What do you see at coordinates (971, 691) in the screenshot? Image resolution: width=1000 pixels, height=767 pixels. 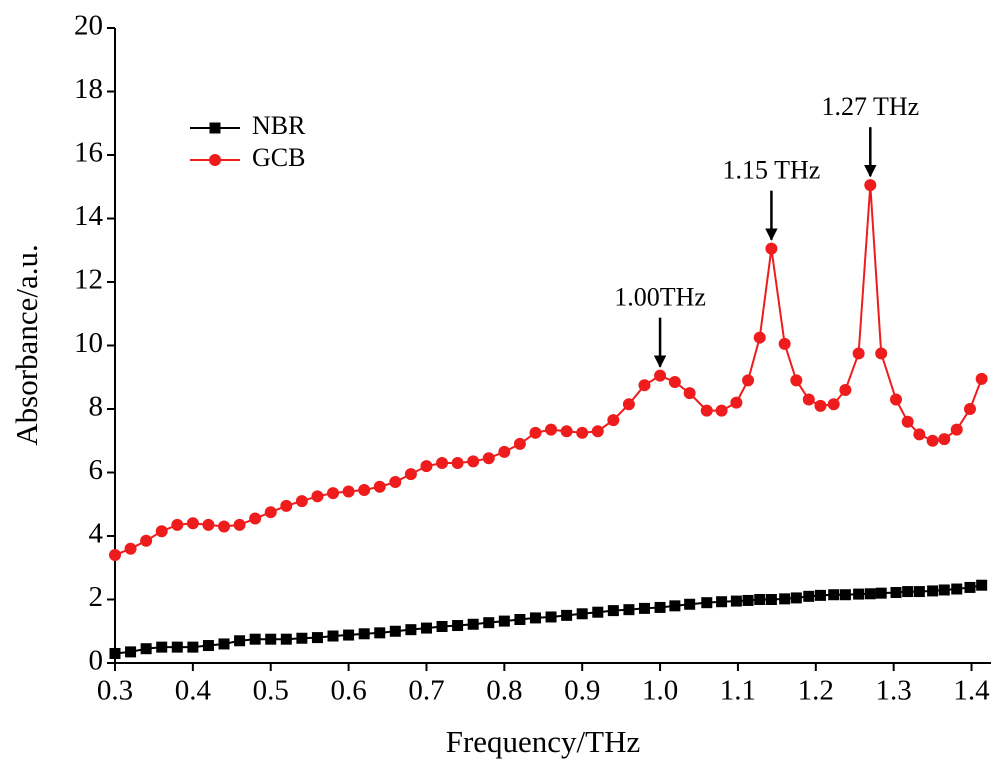 I see `x-tick-label: 1.4` at bounding box center [971, 691].